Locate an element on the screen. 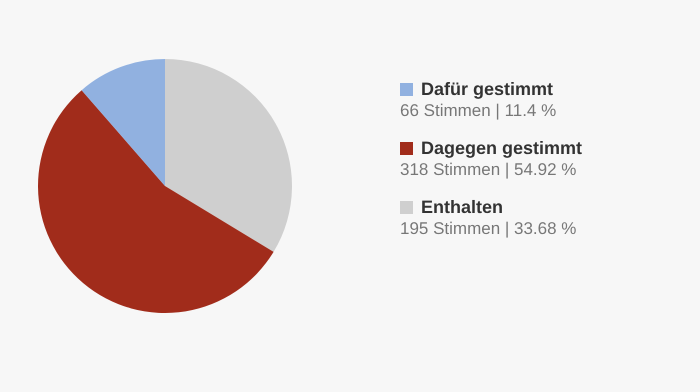 The width and height of the screenshot is (700, 392). data-label: 318 Stimmen | 54.92 % is located at coordinates (489, 170).